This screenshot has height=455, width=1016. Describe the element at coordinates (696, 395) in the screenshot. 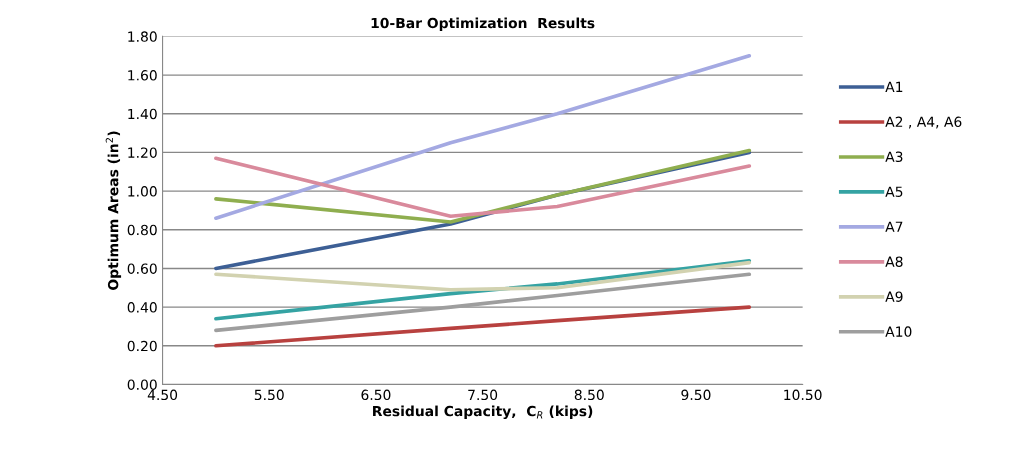

I see `x-tick-label: 9.50` at that location.